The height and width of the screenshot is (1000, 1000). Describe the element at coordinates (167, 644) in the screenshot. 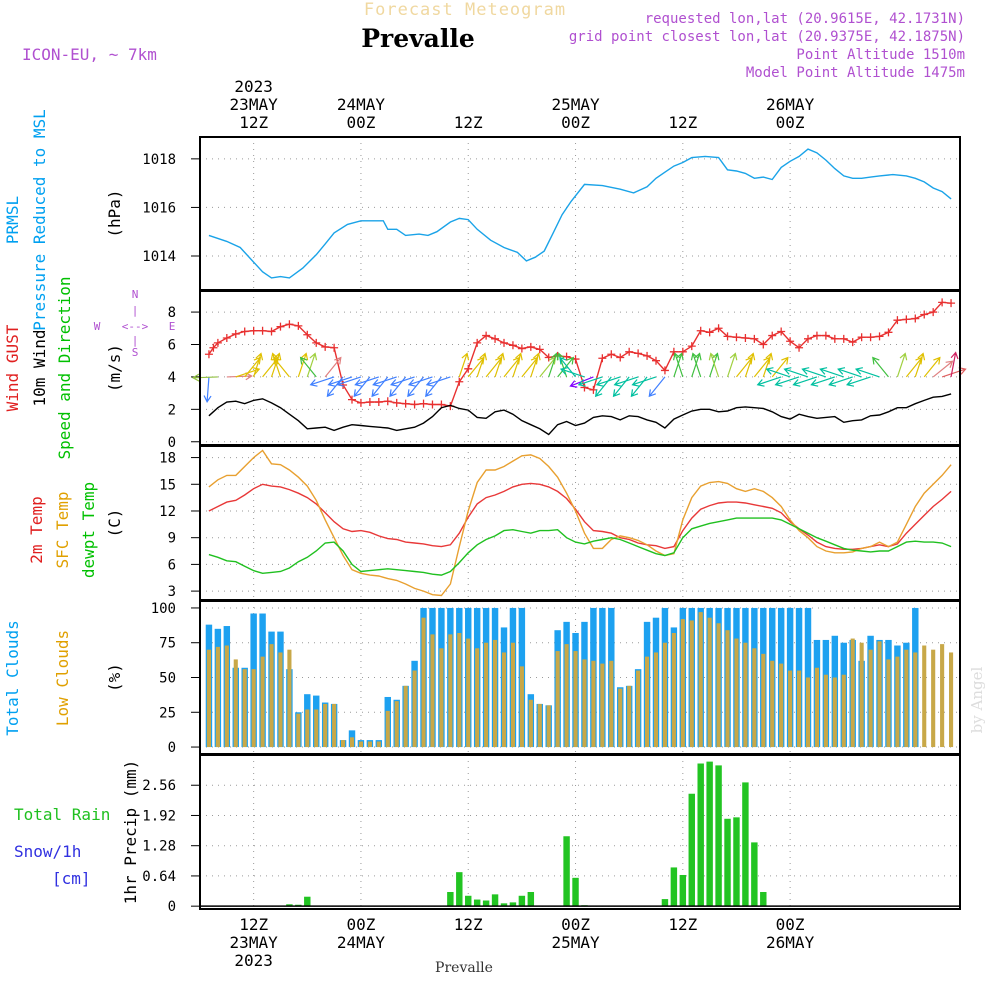

I see `ytick-label: 75` at that location.